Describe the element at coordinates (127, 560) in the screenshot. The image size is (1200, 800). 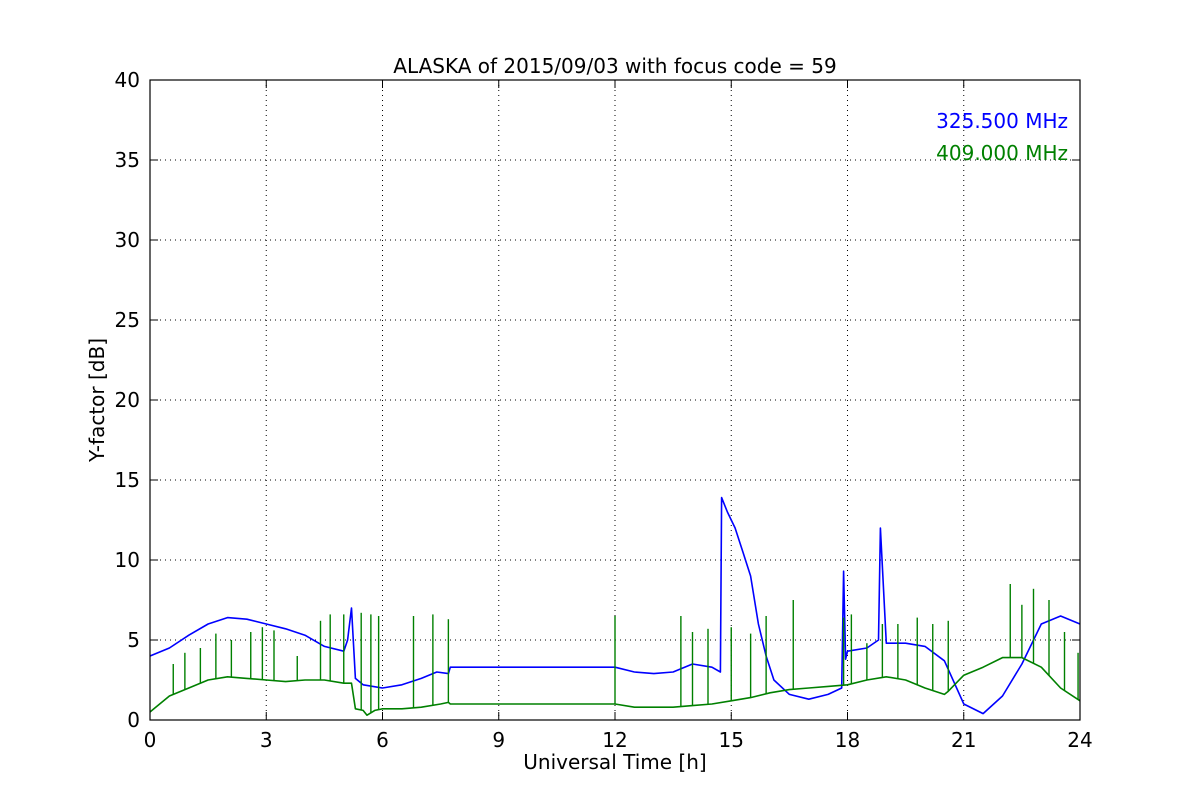
I see `y-tick-label: 10` at that location.